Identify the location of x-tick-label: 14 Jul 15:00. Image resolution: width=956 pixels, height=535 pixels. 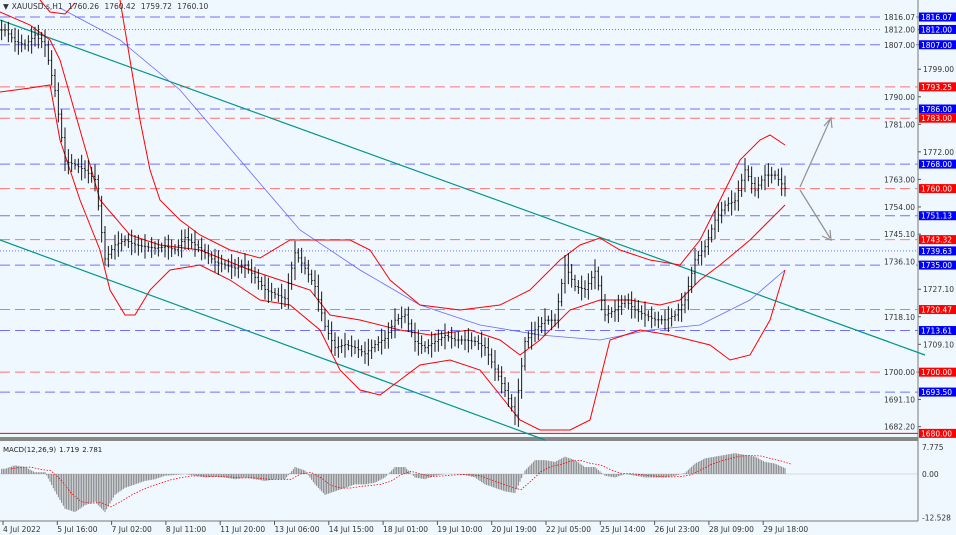
(351, 529).